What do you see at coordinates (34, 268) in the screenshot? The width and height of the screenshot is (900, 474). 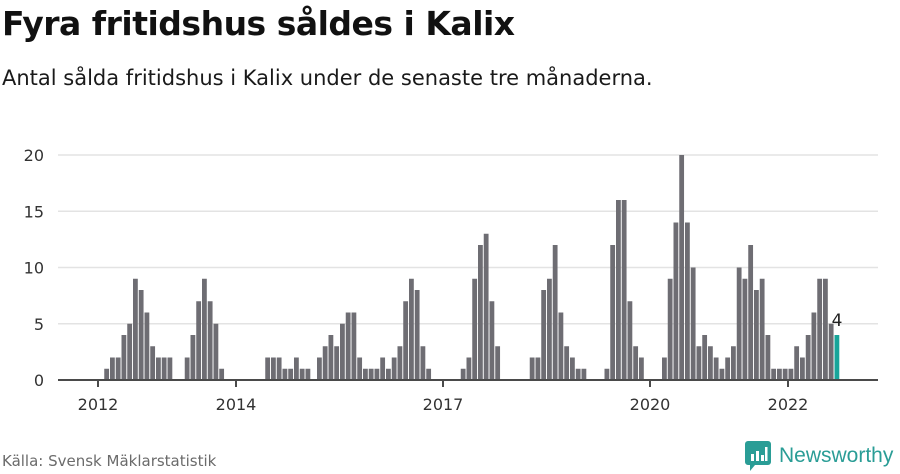 I see `y-tick-label: 10` at bounding box center [34, 268].